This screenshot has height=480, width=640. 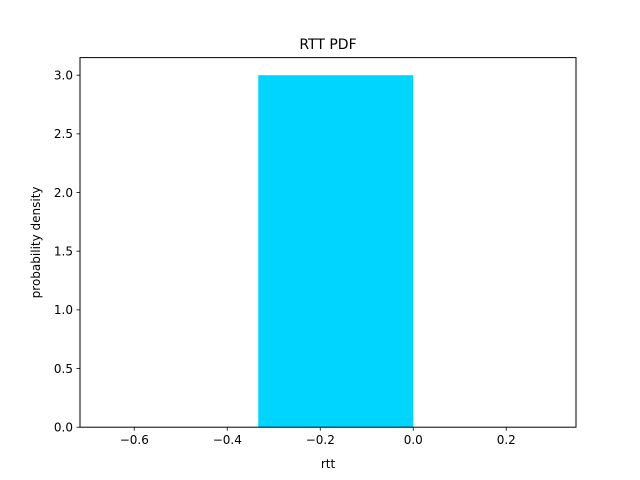 I want to click on y-tick-label: 3.0, so click(x=63, y=76).